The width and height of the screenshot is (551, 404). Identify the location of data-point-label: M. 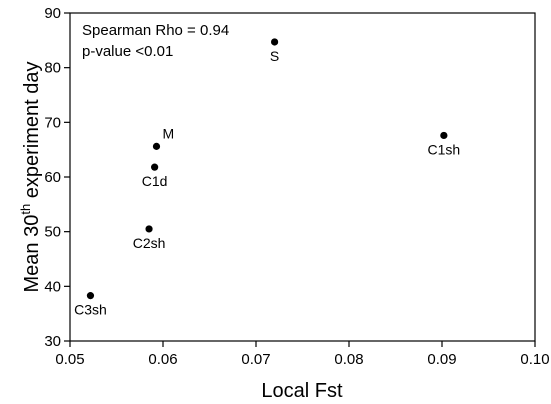
(168, 133).